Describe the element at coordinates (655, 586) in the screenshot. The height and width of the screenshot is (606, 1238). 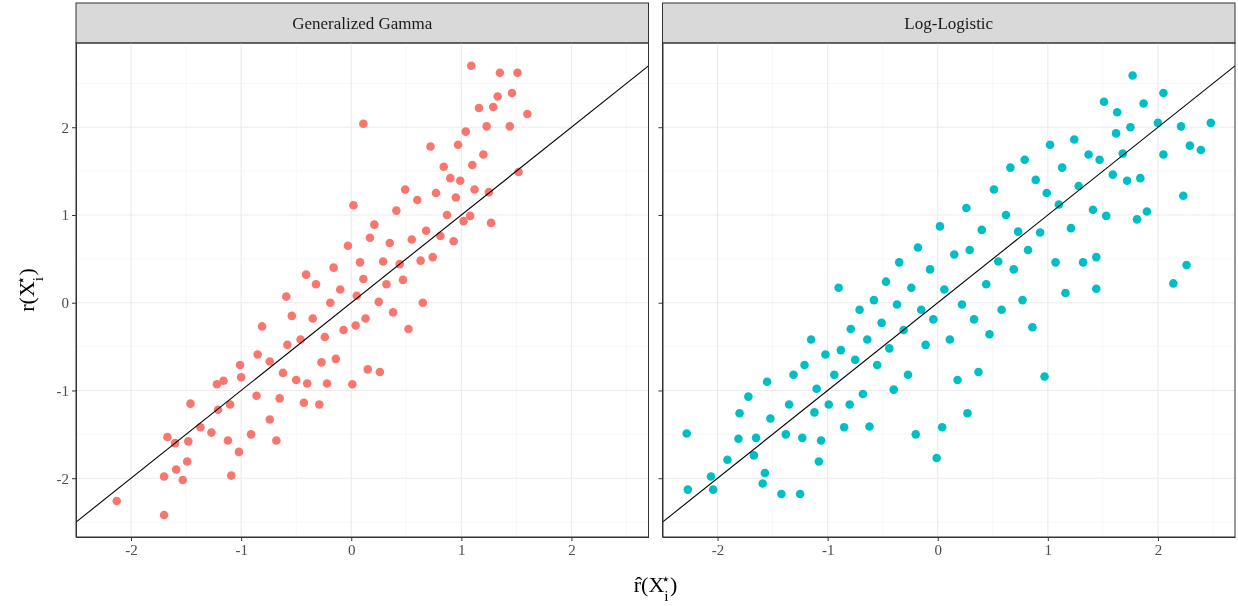
I see `x-axis-title: r̂(X$_{i}$$^{⋆}$)` at that location.